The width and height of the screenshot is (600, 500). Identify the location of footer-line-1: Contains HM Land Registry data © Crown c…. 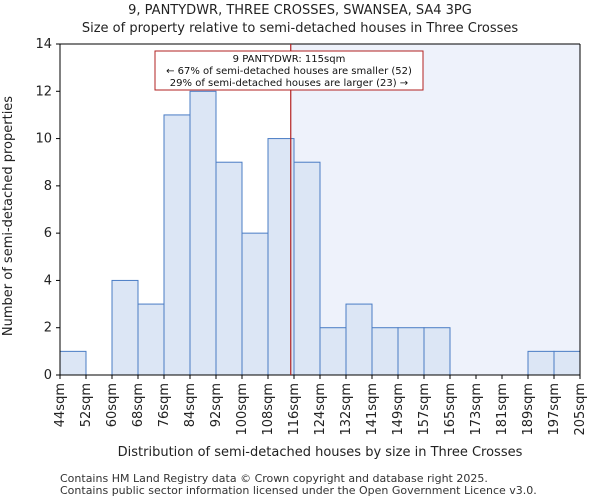
(274, 478).